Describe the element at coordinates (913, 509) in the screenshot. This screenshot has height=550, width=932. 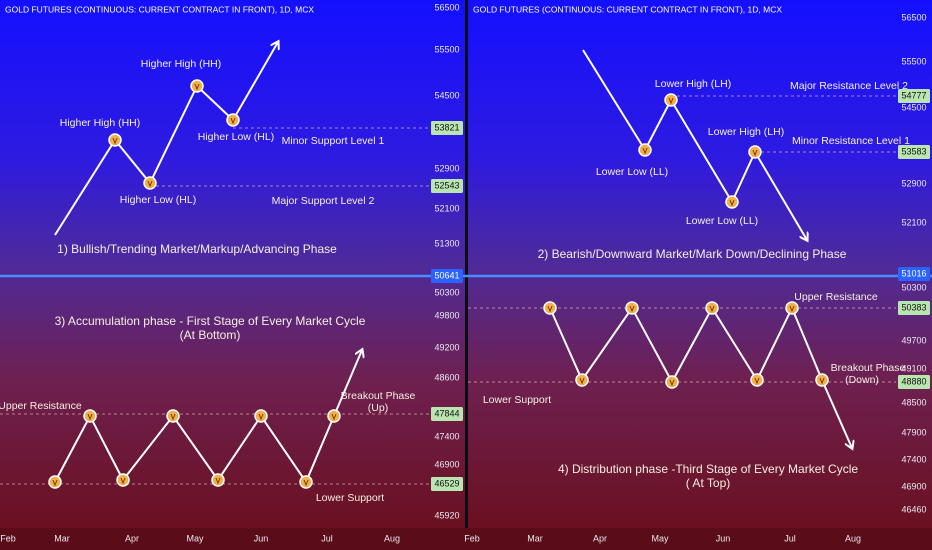
I see `price-tick: 46460` at that location.